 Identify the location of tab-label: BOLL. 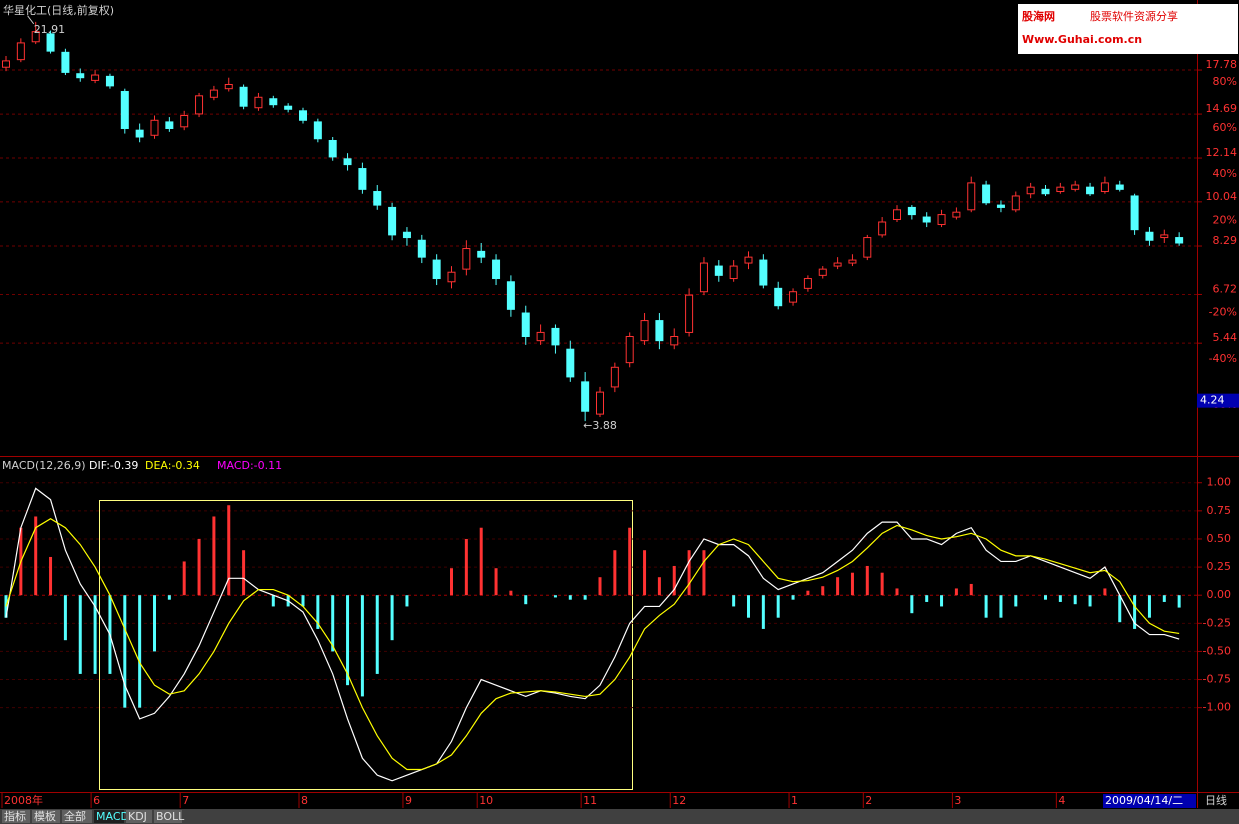
(170, 816).